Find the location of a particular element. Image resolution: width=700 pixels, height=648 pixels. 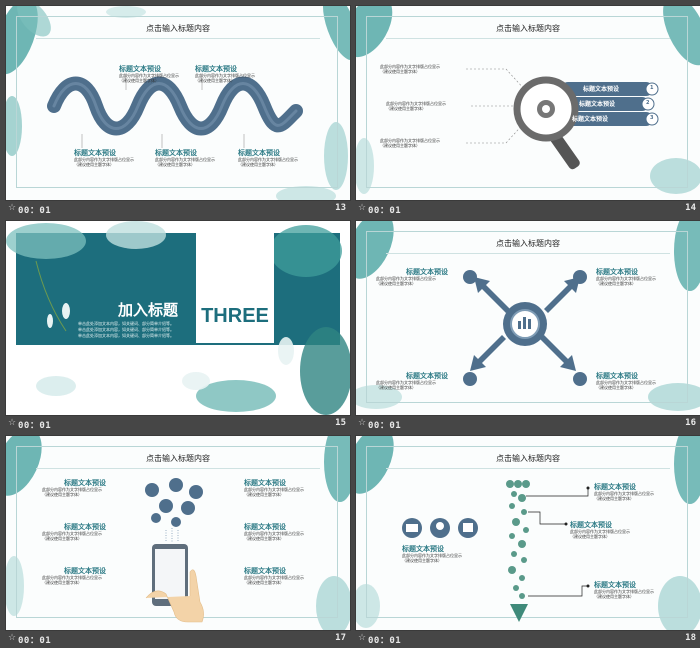

tab-number: 1 is located at coordinates (652, 88).